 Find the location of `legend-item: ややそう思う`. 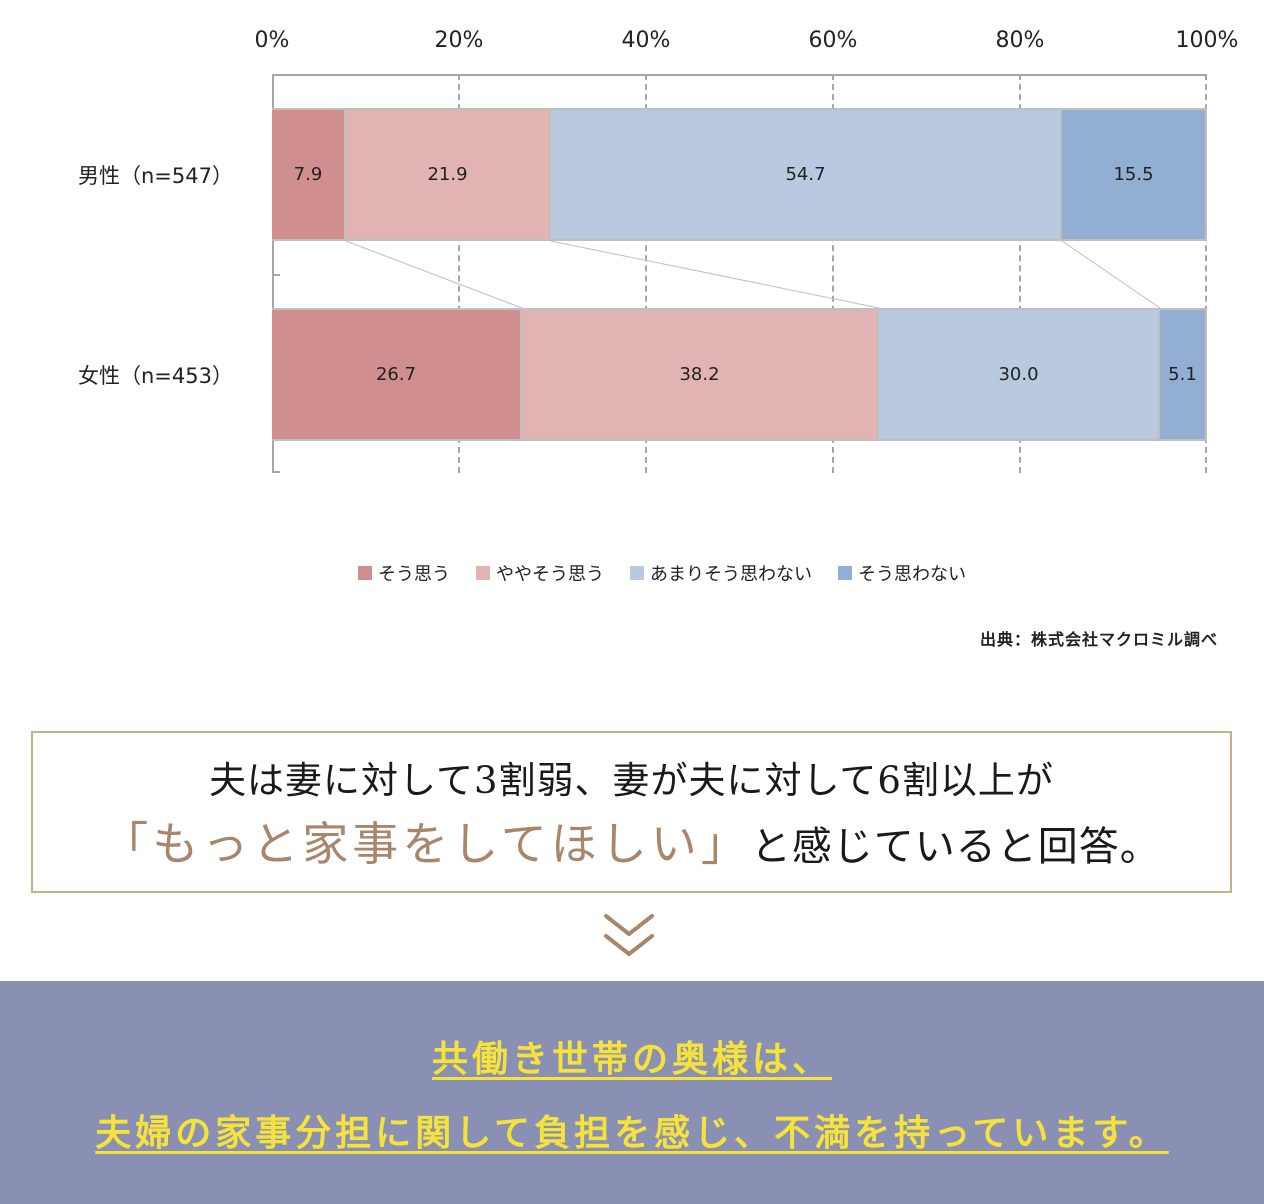

legend-item: ややそう思う is located at coordinates (540, 573).